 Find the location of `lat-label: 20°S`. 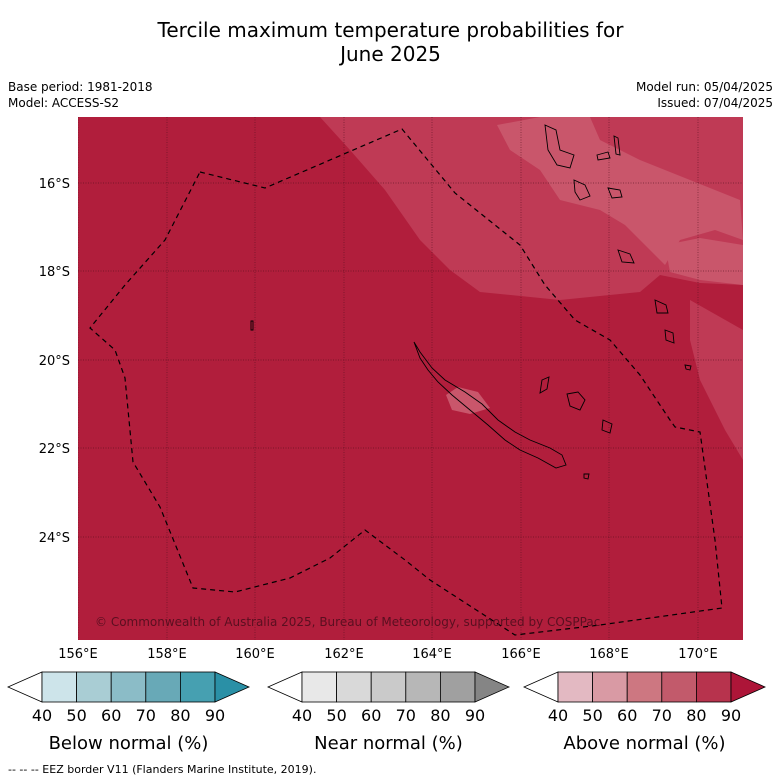

lat-label: 20°S is located at coordinates (54, 361).